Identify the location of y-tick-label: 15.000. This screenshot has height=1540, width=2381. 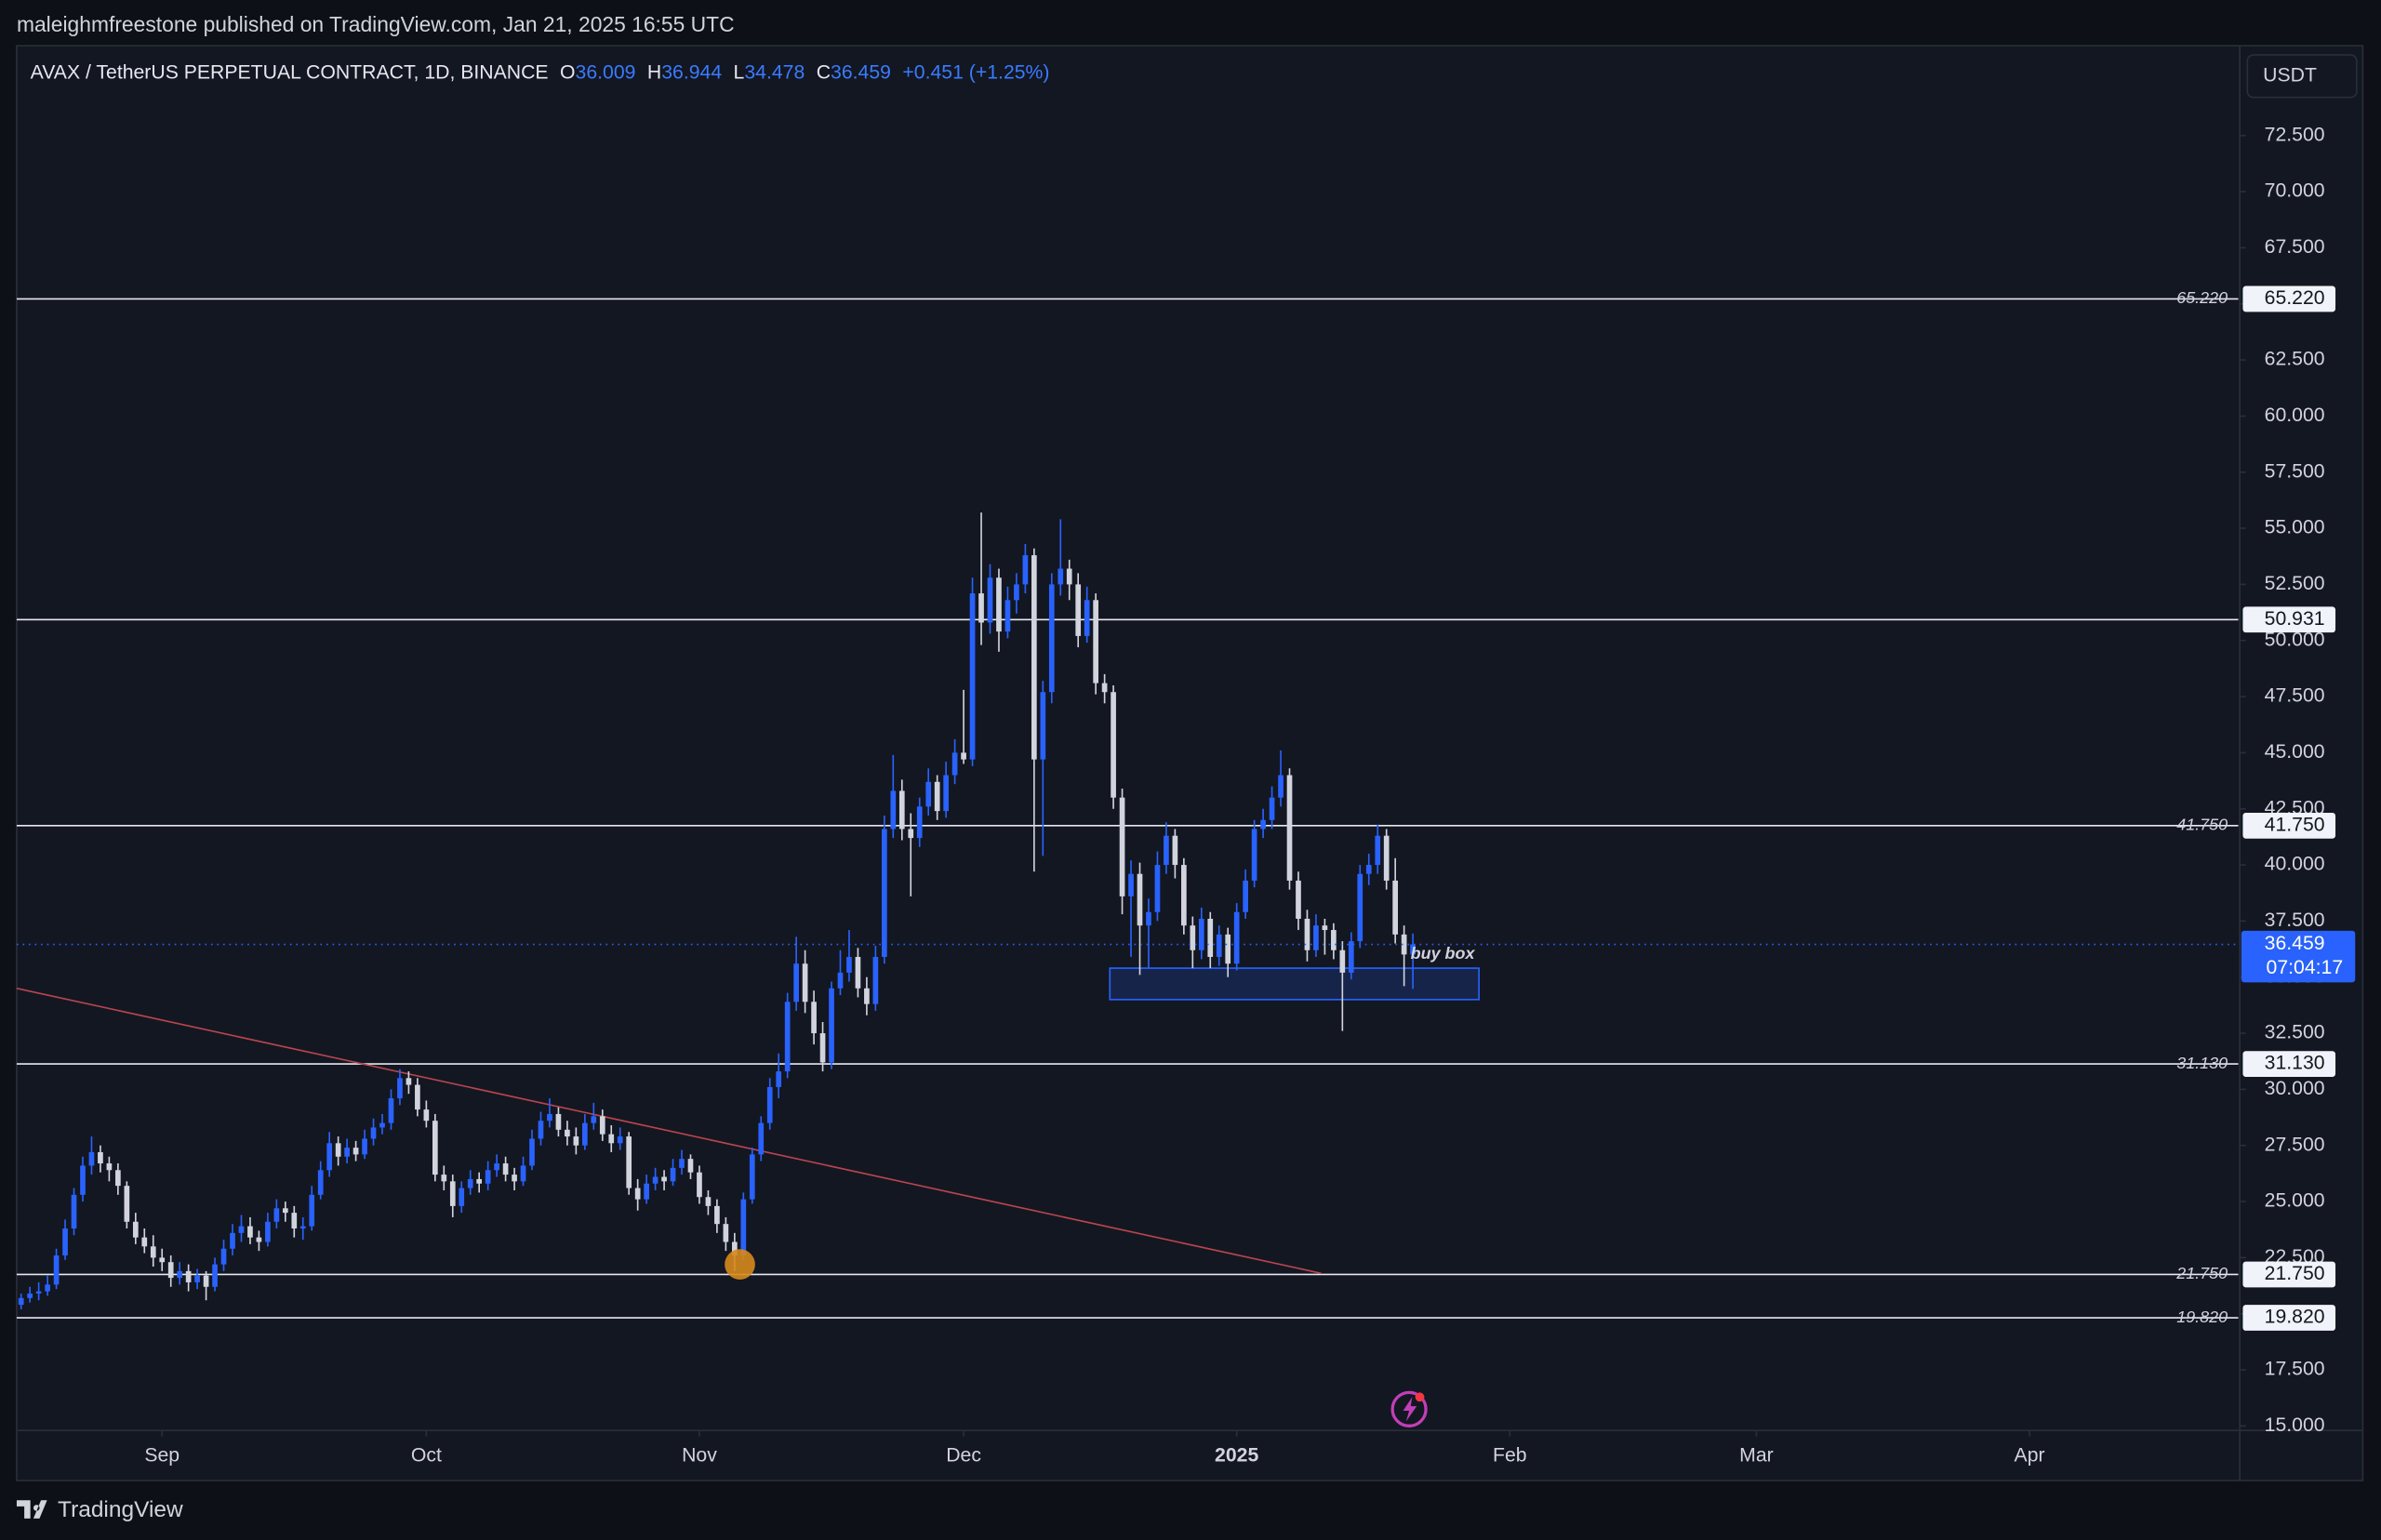
(2295, 1425).